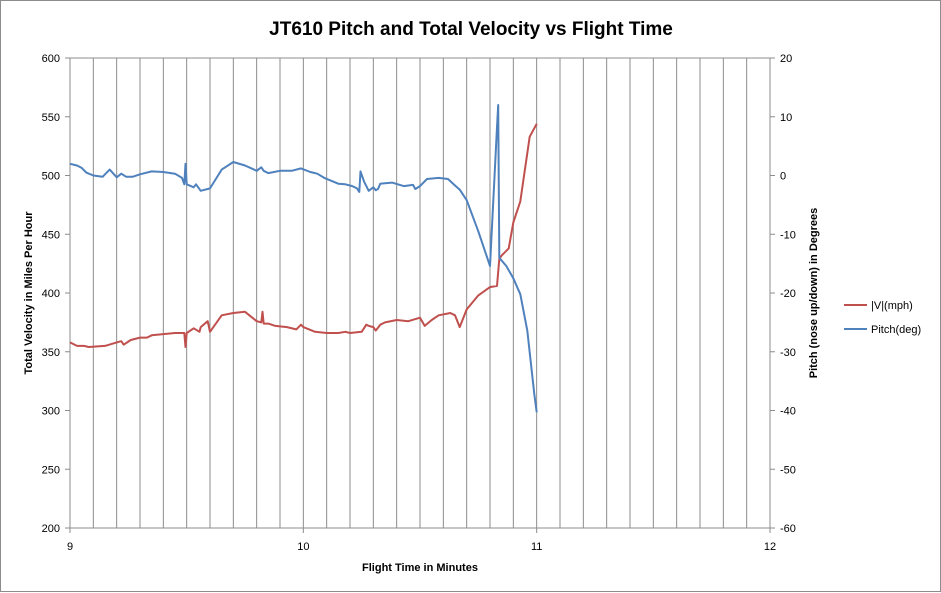 This screenshot has width=941, height=593. What do you see at coordinates (786, 118) in the screenshot?
I see `y2-tick-label: 10` at bounding box center [786, 118].